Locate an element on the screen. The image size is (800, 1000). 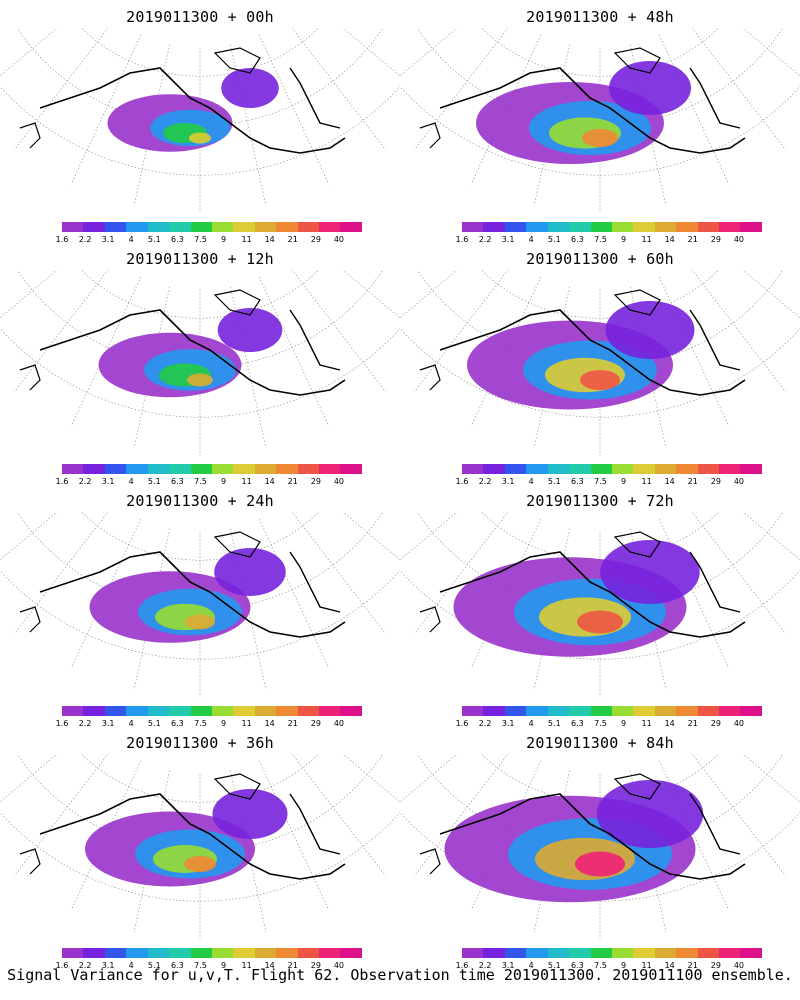
panel-title: 2019011300 + 48h is located at coordinates (600, 17).